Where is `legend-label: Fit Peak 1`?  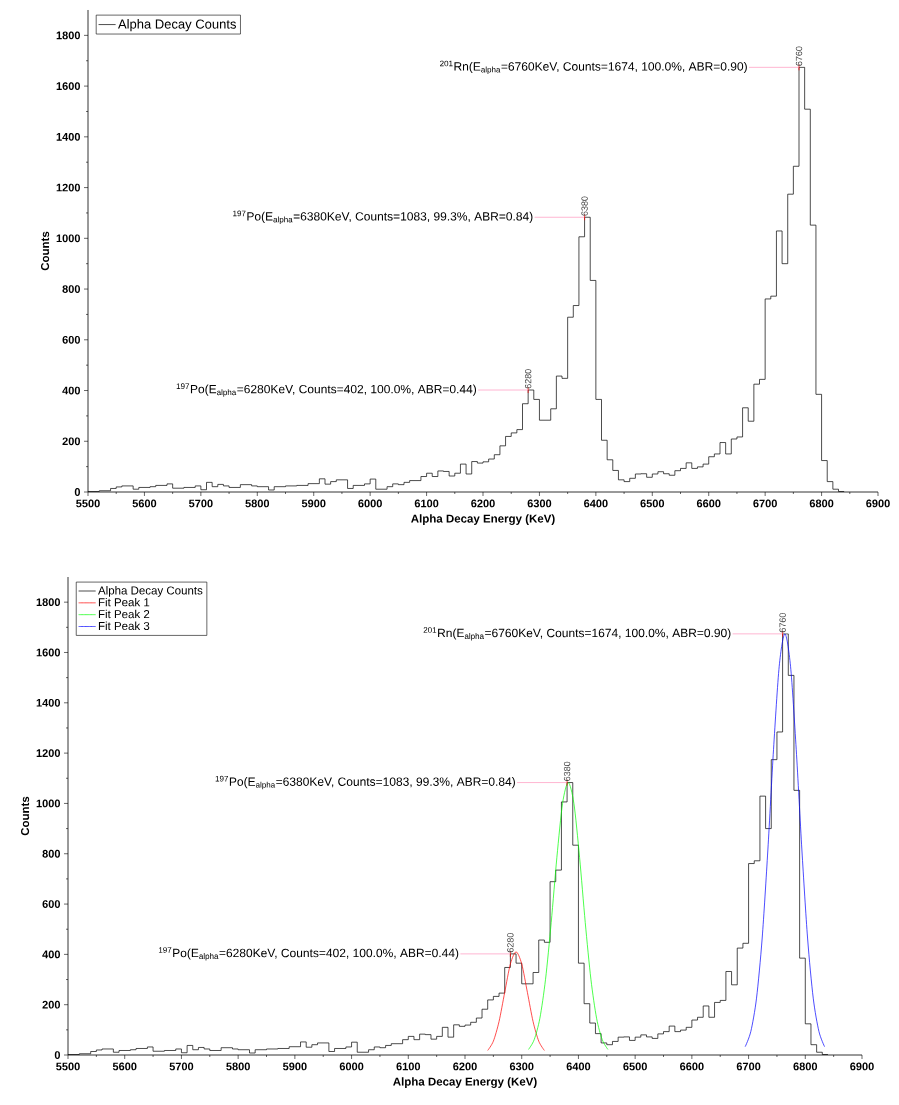
legend-label: Fit Peak 1 is located at coordinates (124, 602).